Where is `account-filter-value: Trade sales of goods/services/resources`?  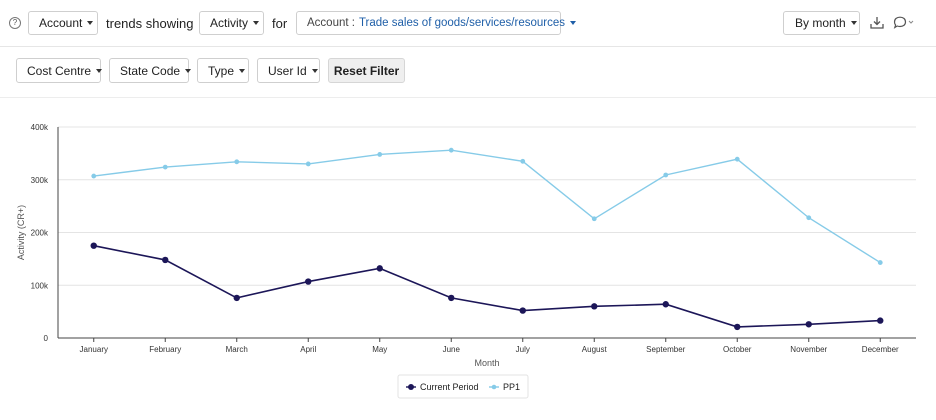
account-filter-value: Trade sales of goods/services/resources is located at coordinates (461, 23).